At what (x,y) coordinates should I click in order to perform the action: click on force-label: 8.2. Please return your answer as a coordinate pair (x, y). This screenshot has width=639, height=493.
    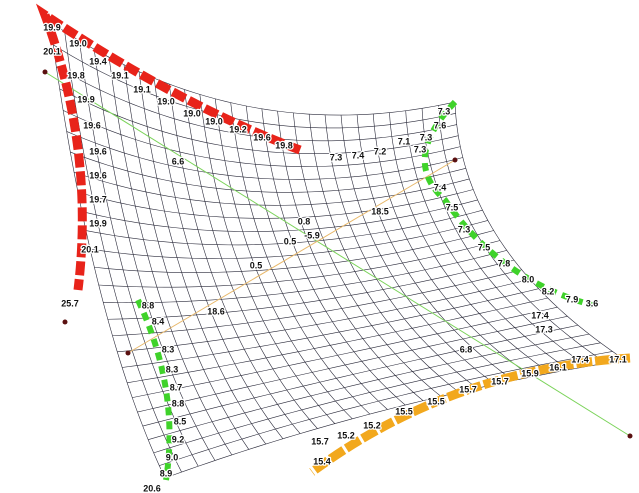
    Looking at the image, I should click on (548, 291).